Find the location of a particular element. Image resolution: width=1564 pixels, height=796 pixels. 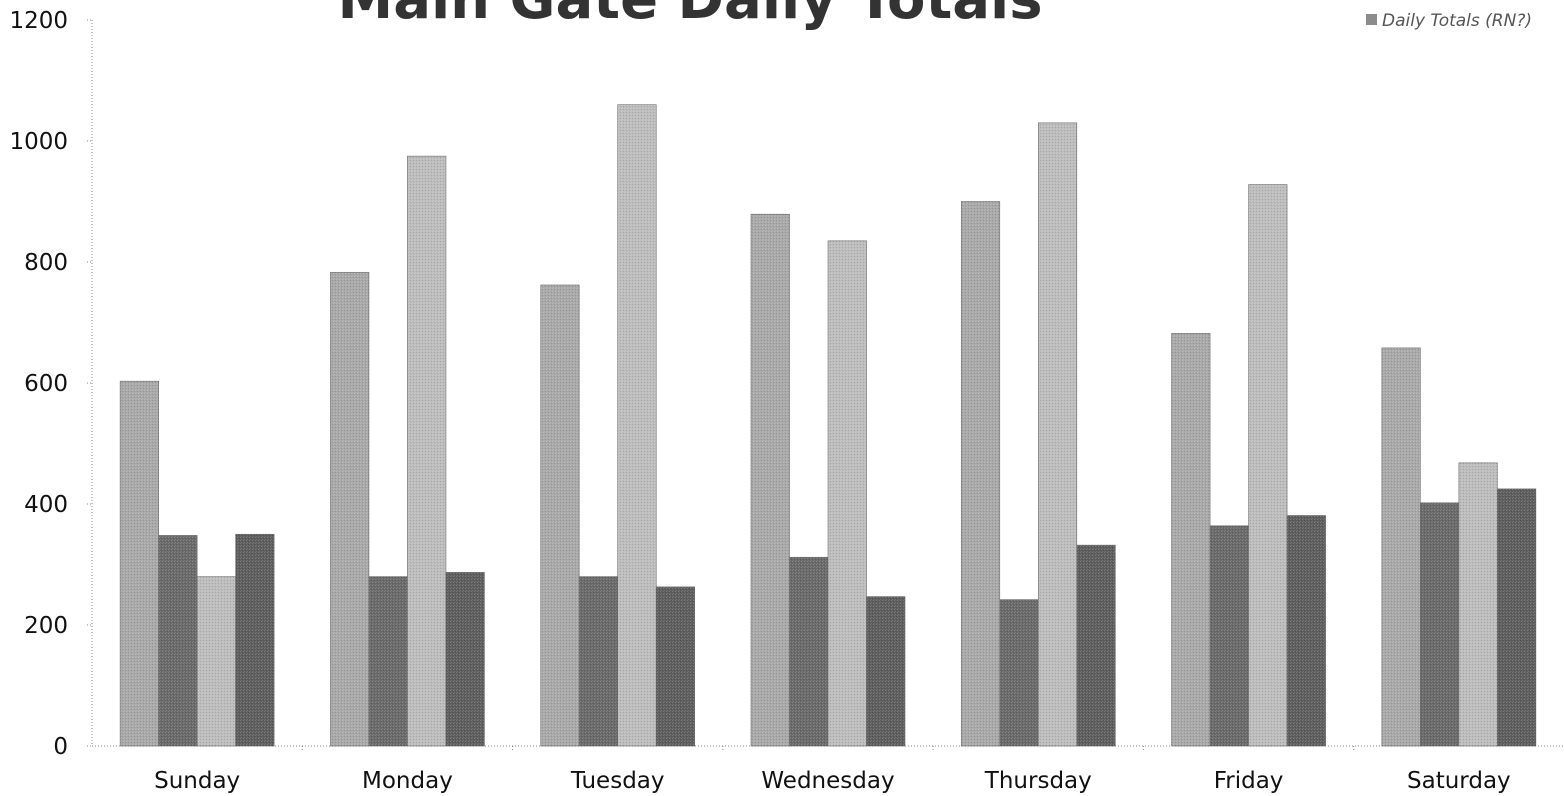

legend: Daily Totals (RN?) is located at coordinates (1449, 21).